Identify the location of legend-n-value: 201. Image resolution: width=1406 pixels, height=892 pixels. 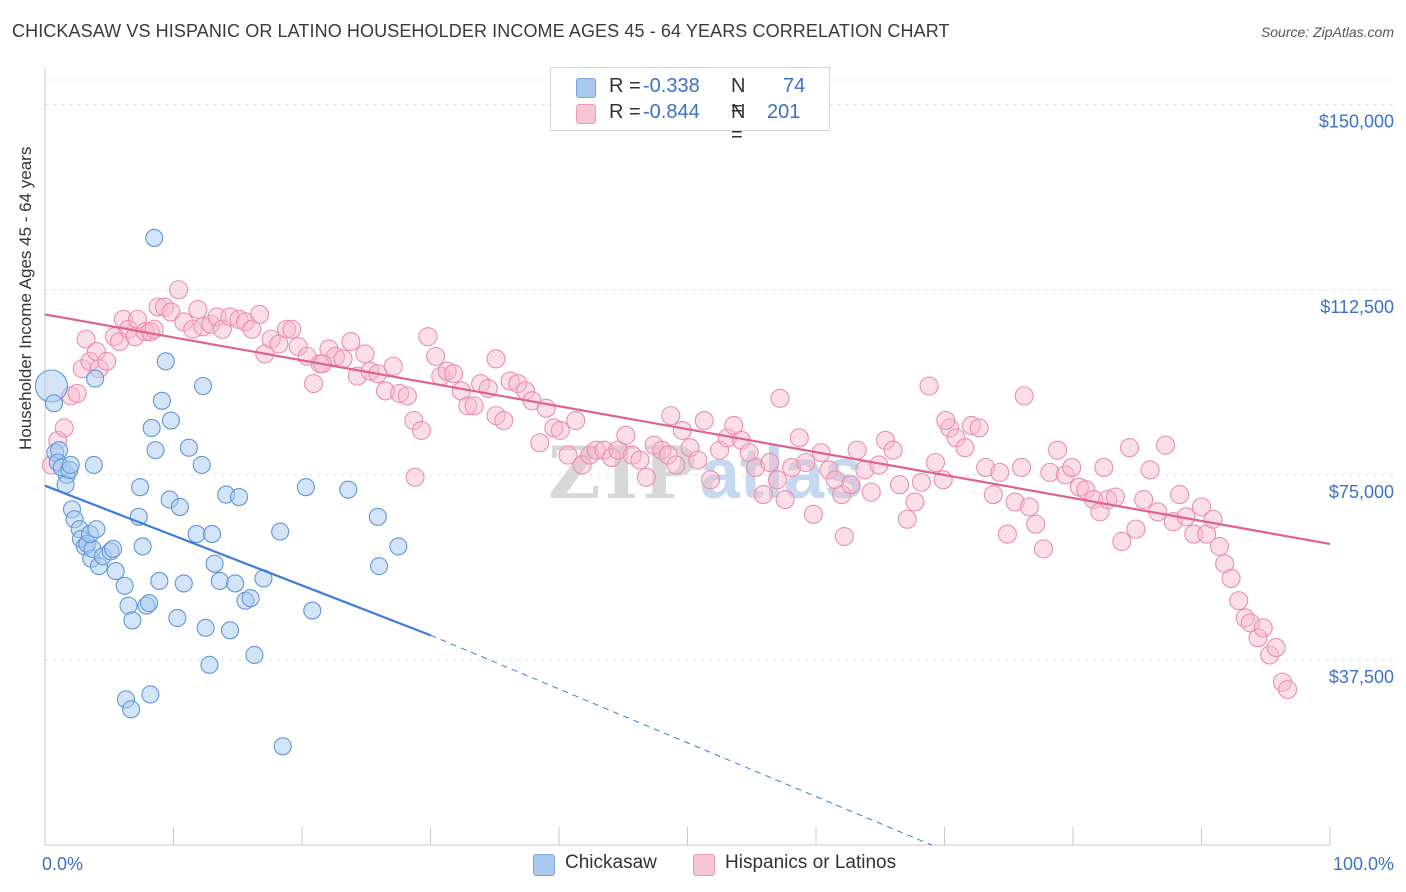
(784, 112).